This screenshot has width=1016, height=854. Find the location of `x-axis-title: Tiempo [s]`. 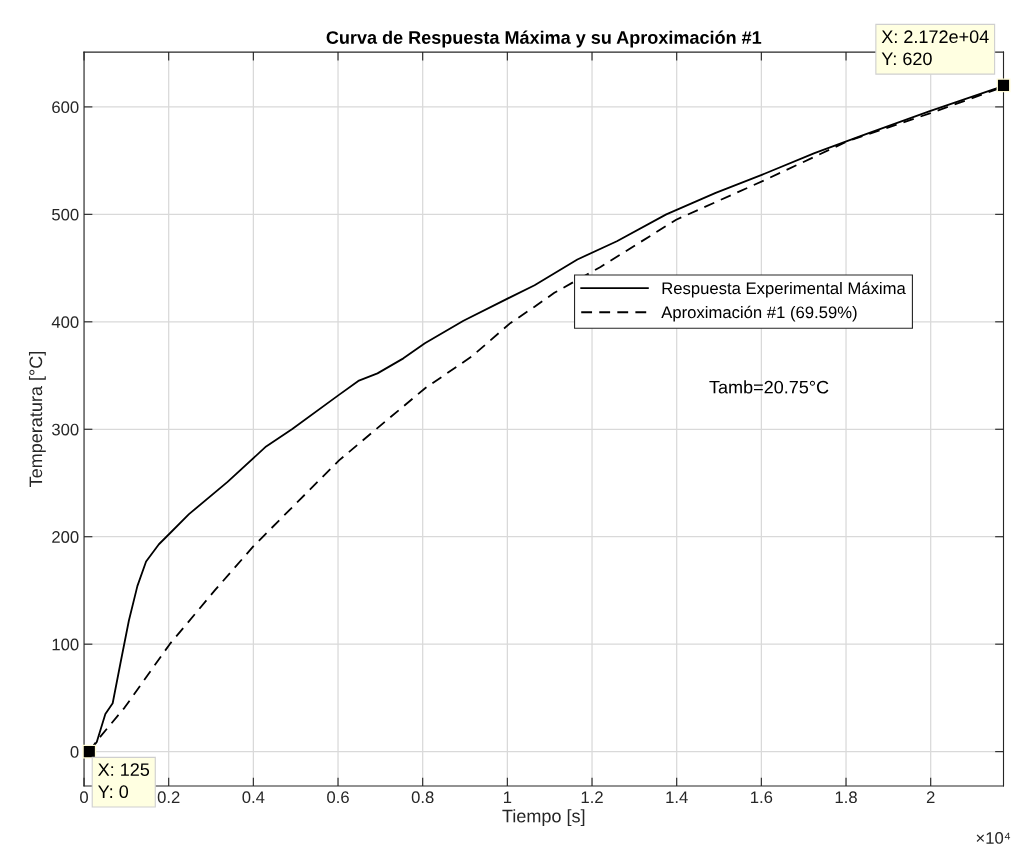

x-axis-title: Tiempo [s] is located at coordinates (543, 818).